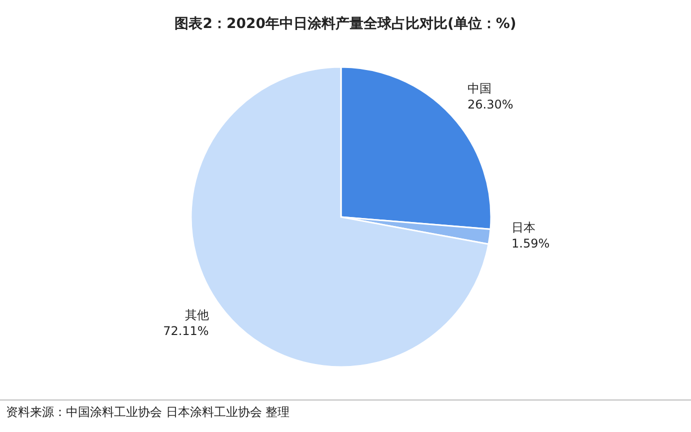 This screenshot has height=432, width=691. What do you see at coordinates (479, 88) in the screenshot?
I see `slice-label: 中国` at bounding box center [479, 88].